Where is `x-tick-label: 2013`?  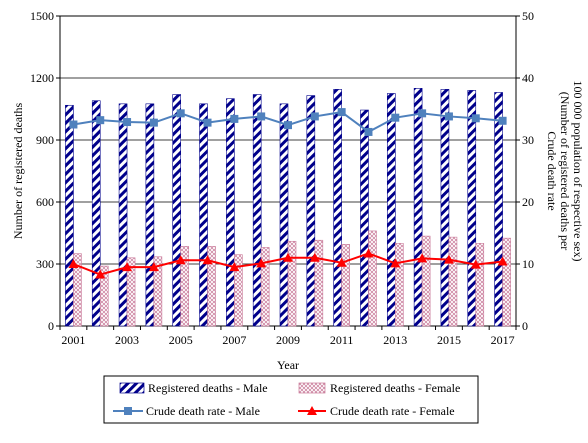
x-tick-label: 2013 is located at coordinates (395, 340).